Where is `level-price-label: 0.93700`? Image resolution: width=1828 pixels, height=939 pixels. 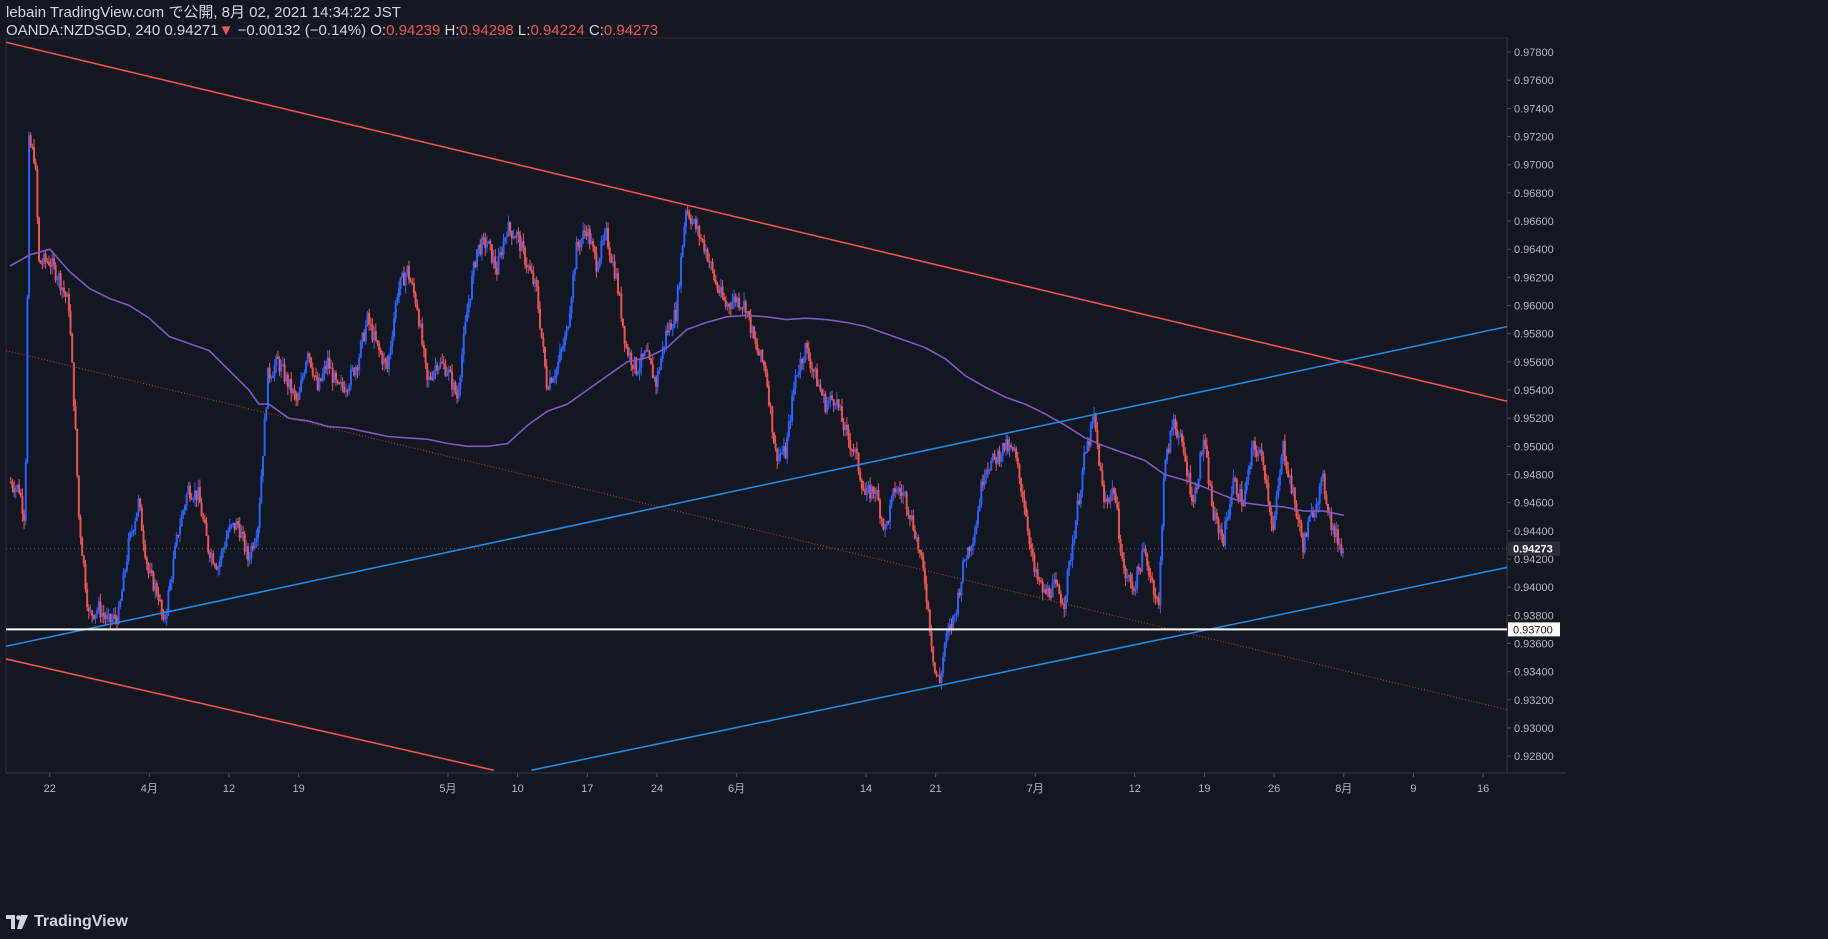 level-price-label: 0.93700 is located at coordinates (1533, 630).